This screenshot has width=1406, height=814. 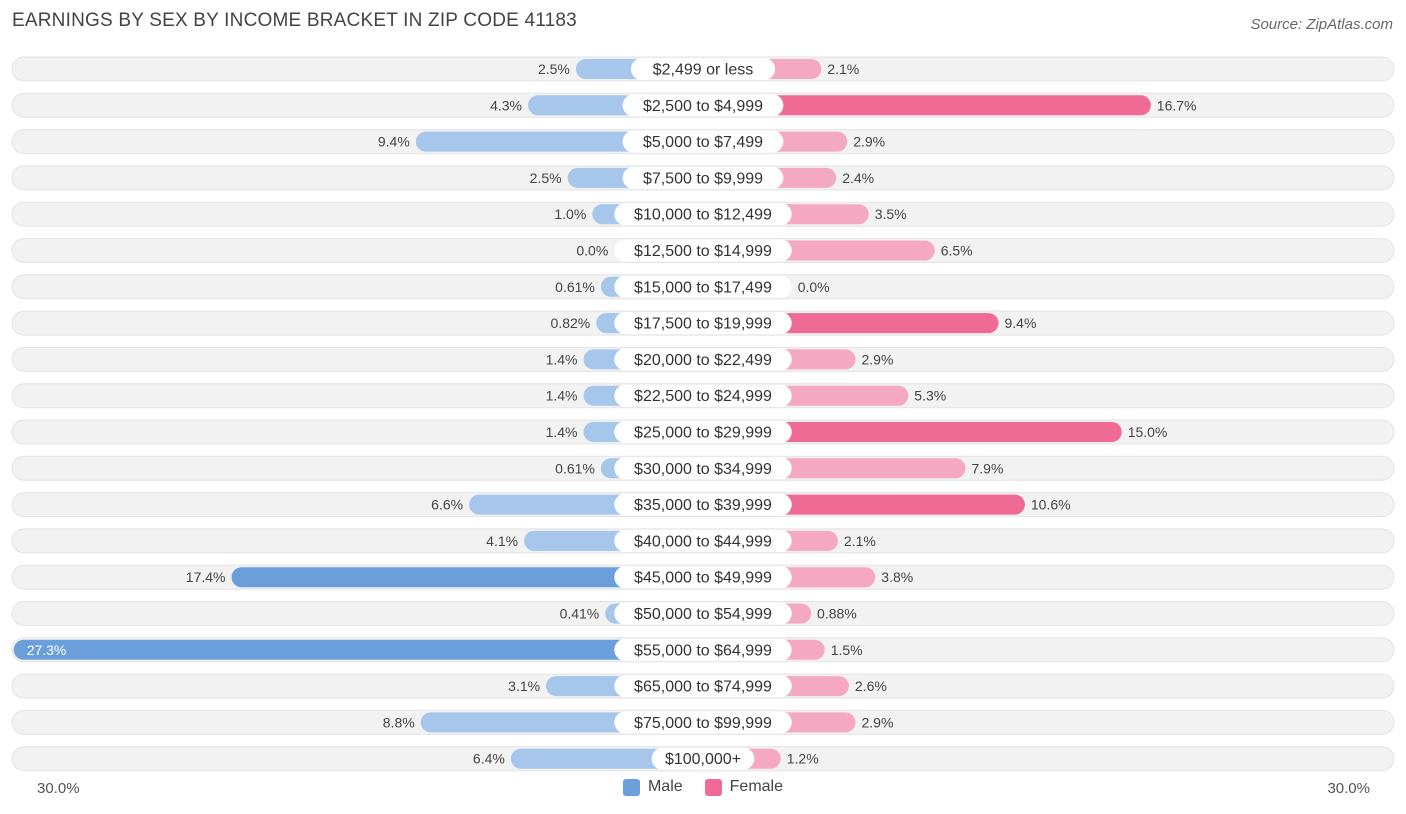 What do you see at coordinates (399, 722) in the screenshot?
I see `male-value-label: 8.8%` at bounding box center [399, 722].